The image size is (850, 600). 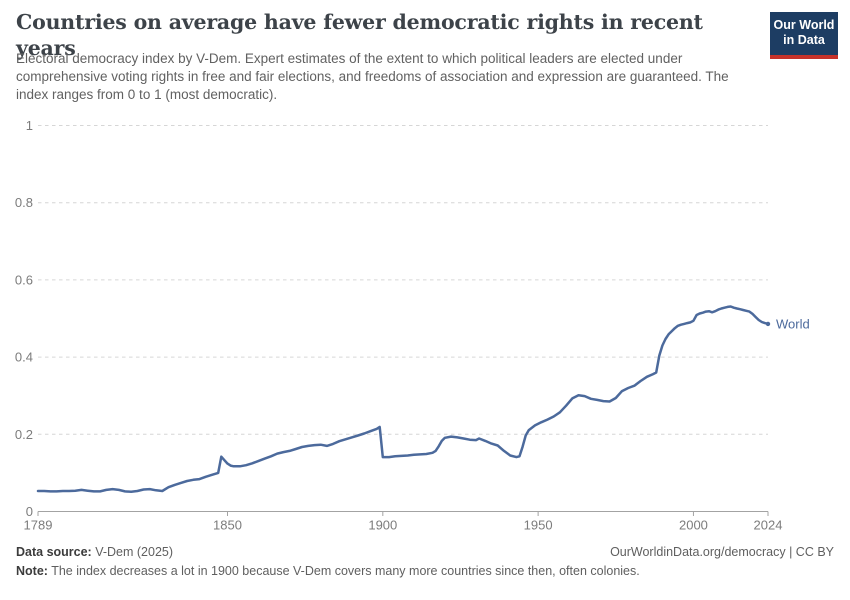 I want to click on series-end-dot-world, so click(x=768, y=324).